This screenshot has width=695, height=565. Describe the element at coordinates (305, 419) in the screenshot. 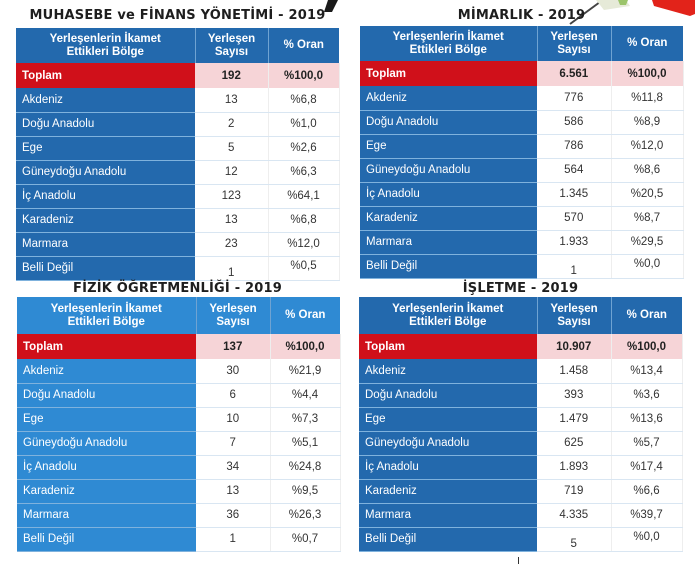

I see `region-pct: %7,3` at that location.